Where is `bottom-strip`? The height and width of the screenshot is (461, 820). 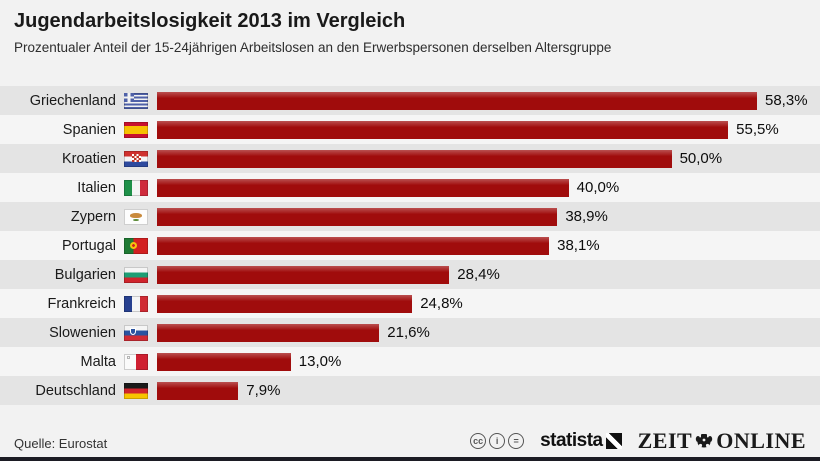 bottom-strip is located at coordinates (410, 459).